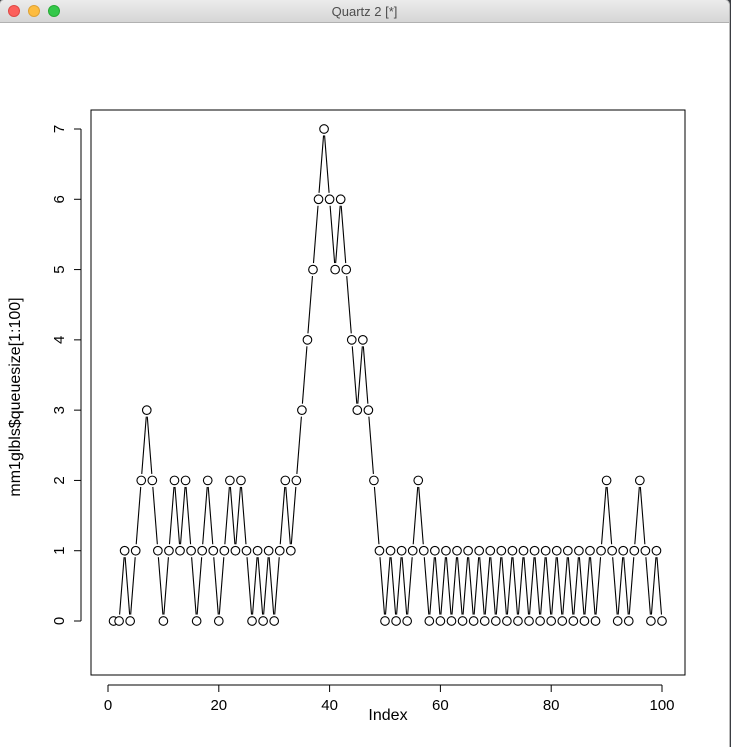  Describe the element at coordinates (59, 551) in the screenshot. I see `y-tick-label: 1` at that location.